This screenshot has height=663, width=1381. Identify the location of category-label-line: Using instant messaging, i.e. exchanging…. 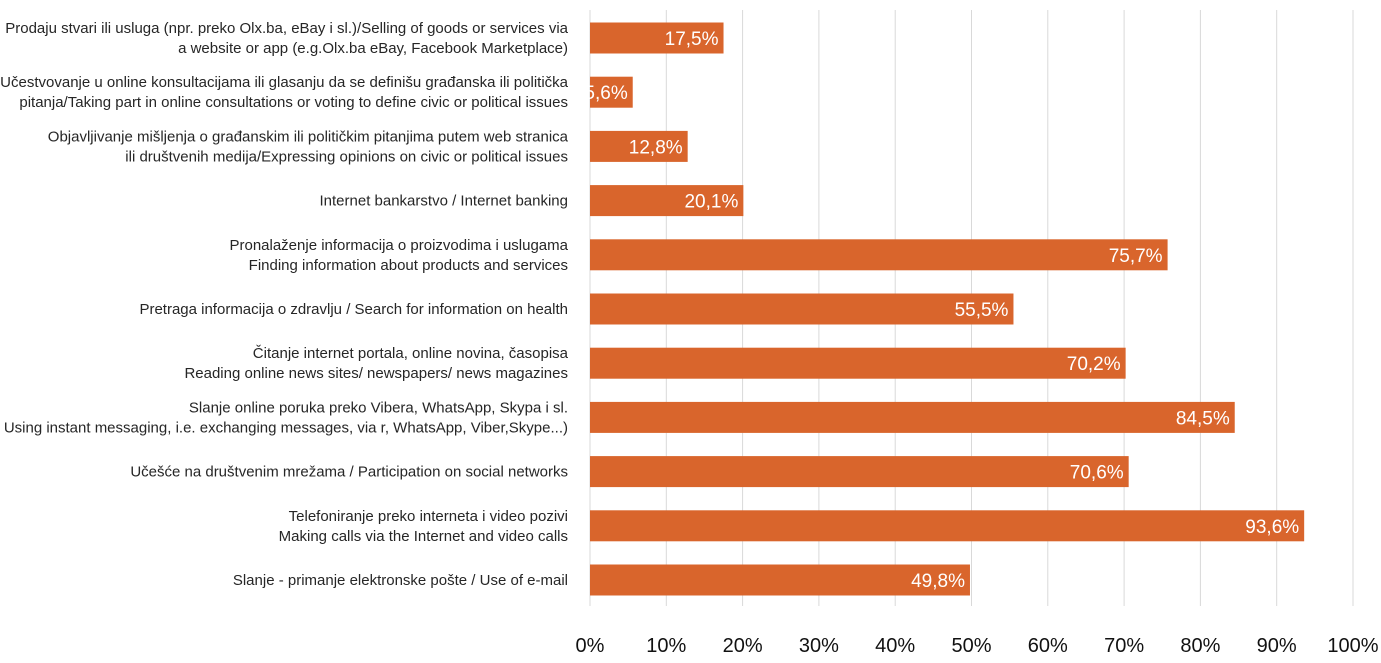
(286, 427).